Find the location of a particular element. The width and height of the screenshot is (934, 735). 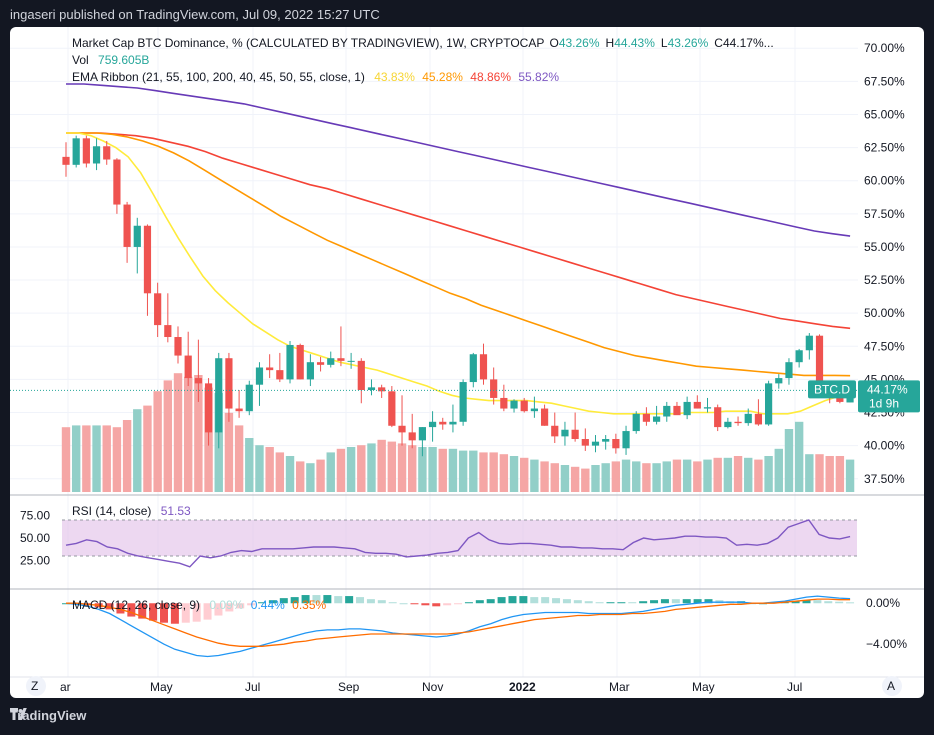

volume-legend: Vol 759.605B is located at coordinates (110, 60).